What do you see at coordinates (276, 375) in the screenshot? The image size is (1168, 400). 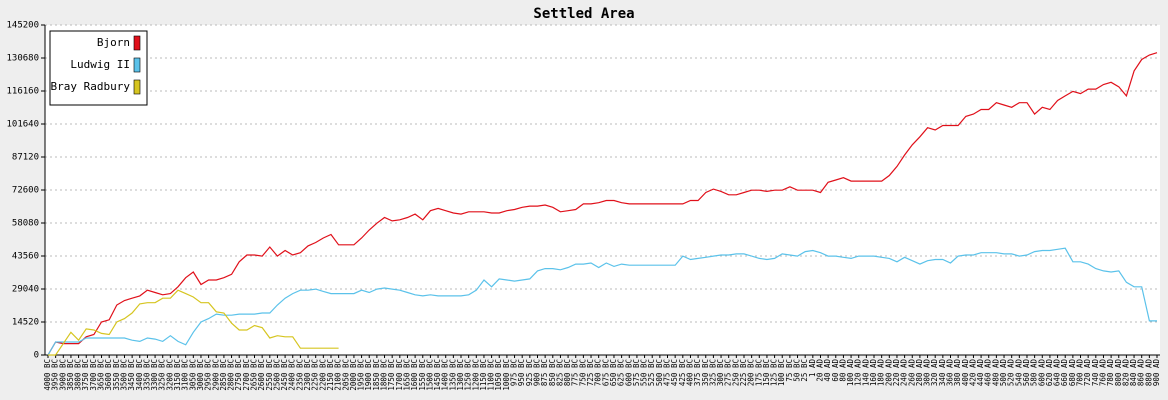 I see `x-tick-label: 2500 BC` at bounding box center [276, 375].